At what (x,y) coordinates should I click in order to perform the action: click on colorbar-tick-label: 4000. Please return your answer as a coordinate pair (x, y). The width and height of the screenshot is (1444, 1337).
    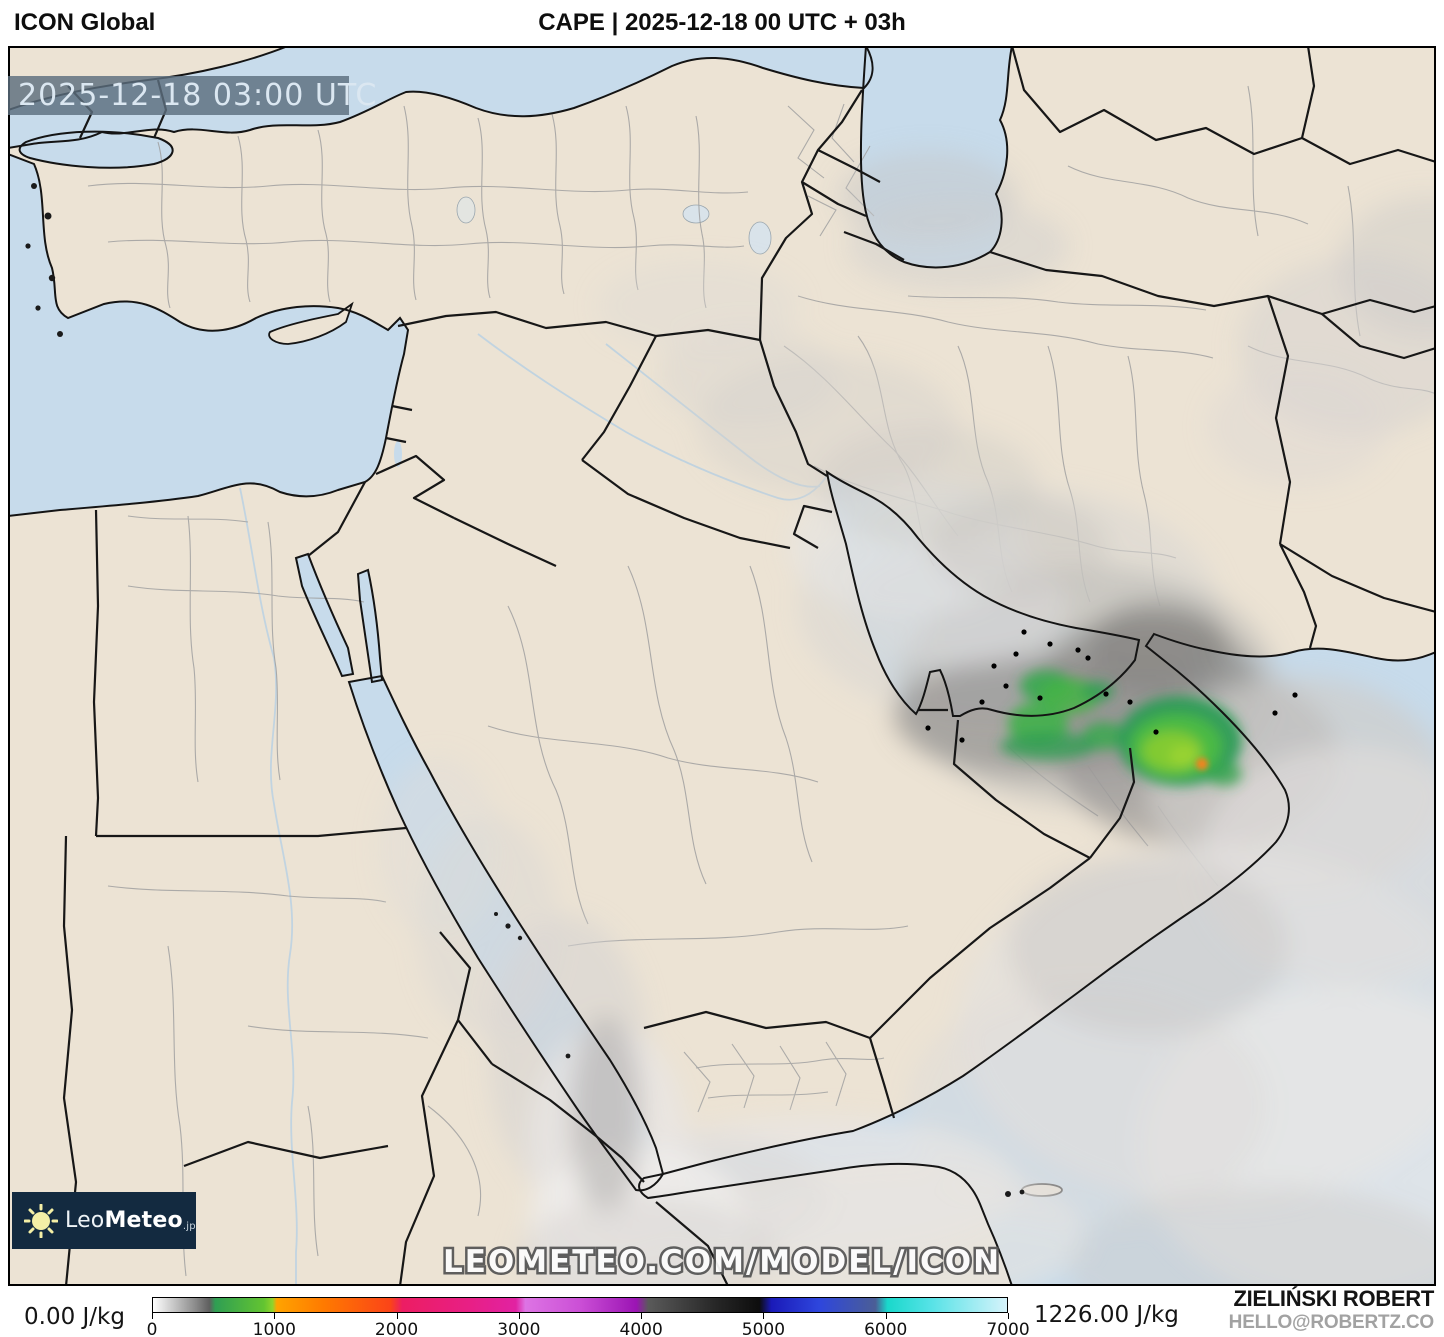
    Looking at the image, I should click on (641, 1328).